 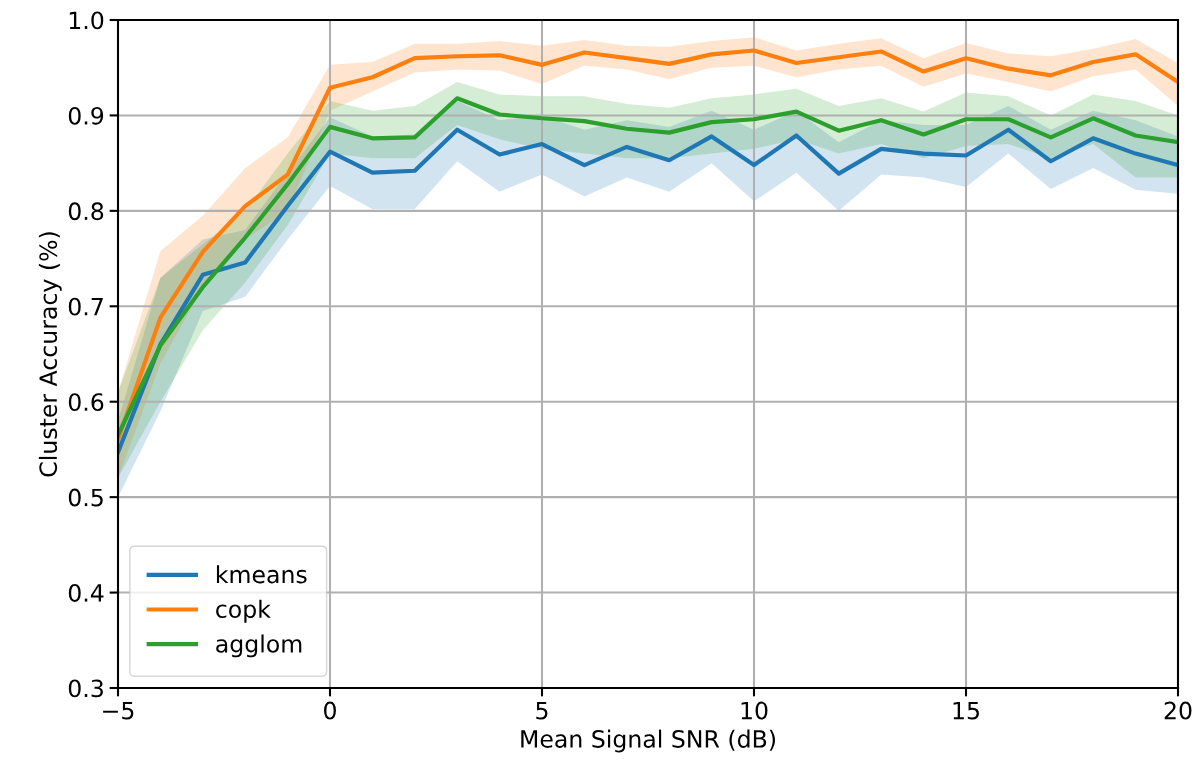 What do you see at coordinates (243, 611) in the screenshot?
I see `legend-label: copk` at bounding box center [243, 611].